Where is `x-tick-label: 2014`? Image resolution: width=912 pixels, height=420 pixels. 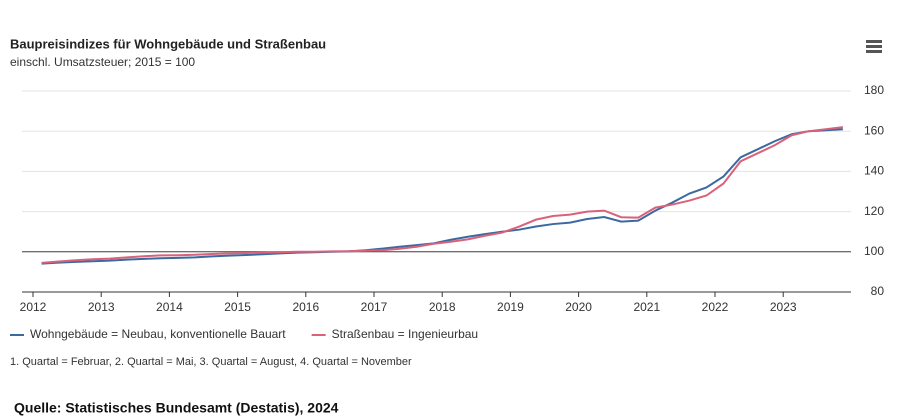 x-tick-label: 2014 is located at coordinates (169, 307).